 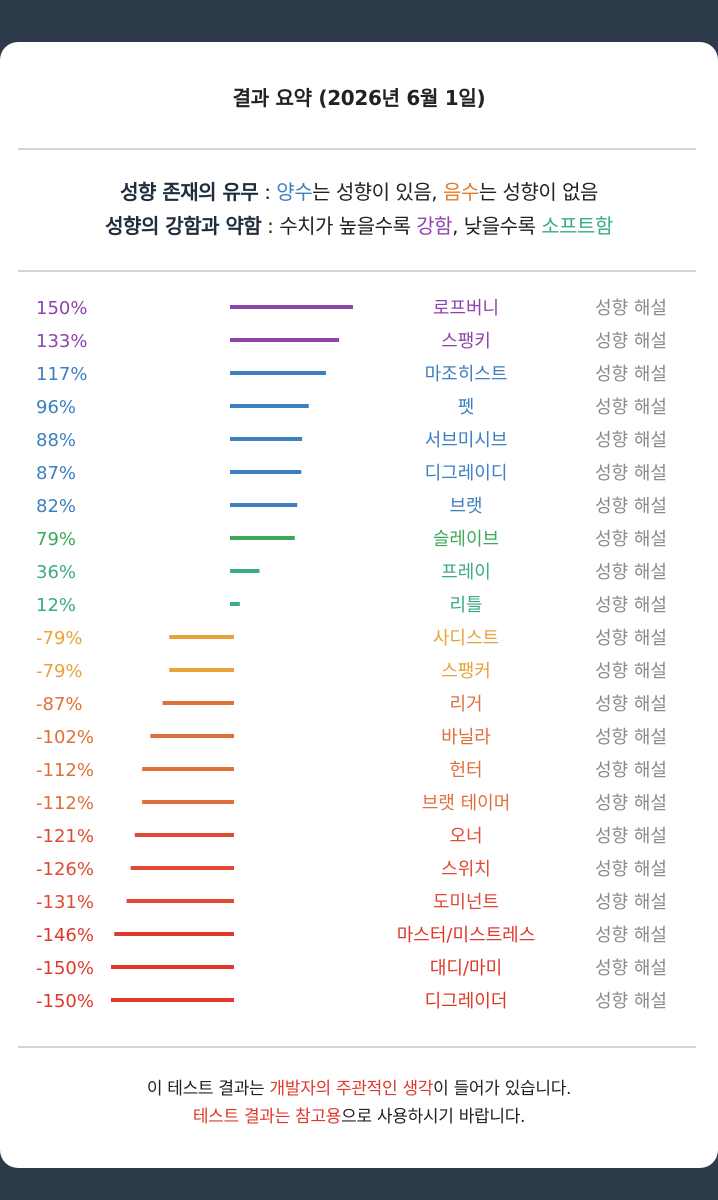 What do you see at coordinates (61, 374) in the screenshot?
I see `value-label: 117%` at bounding box center [61, 374].